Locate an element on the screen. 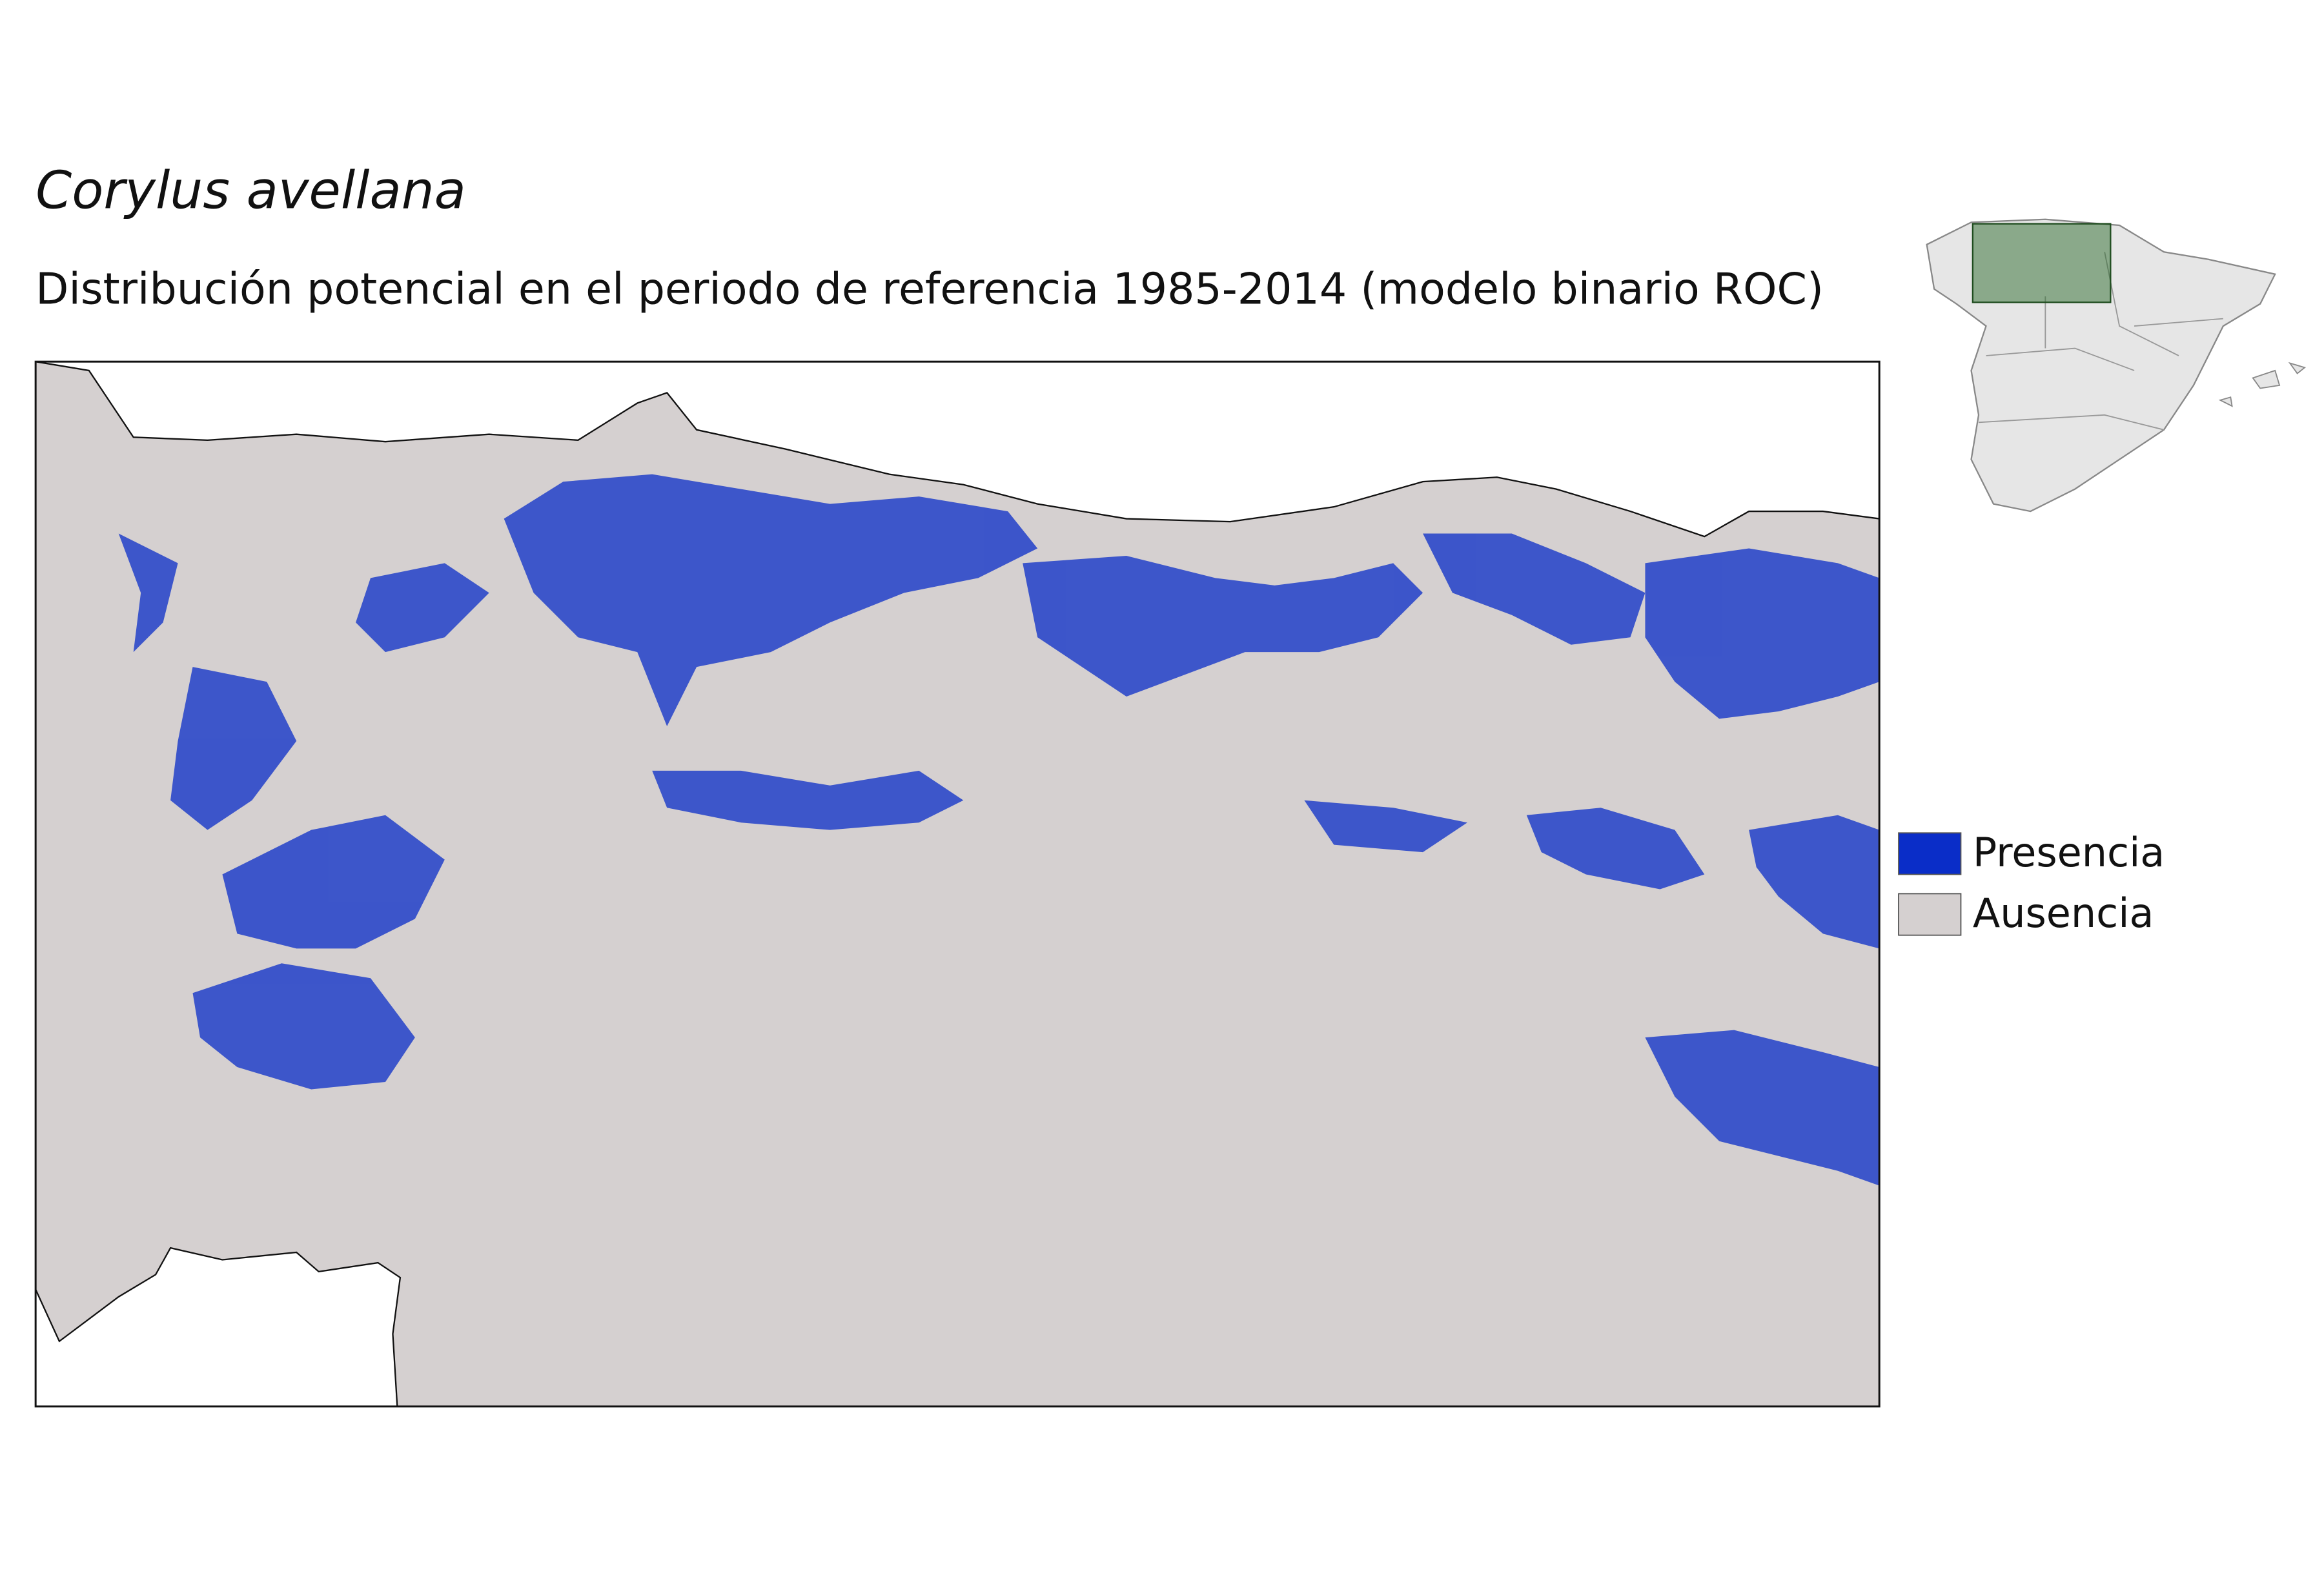 This screenshot has width=2324, height=1579. title: Corylus avellana is located at coordinates (251, 190).